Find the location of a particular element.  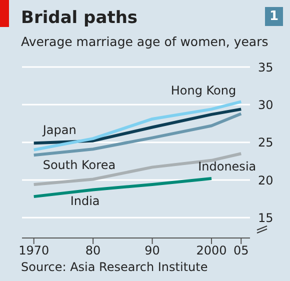

y-tick-label: 20 is located at coordinates (266, 180).